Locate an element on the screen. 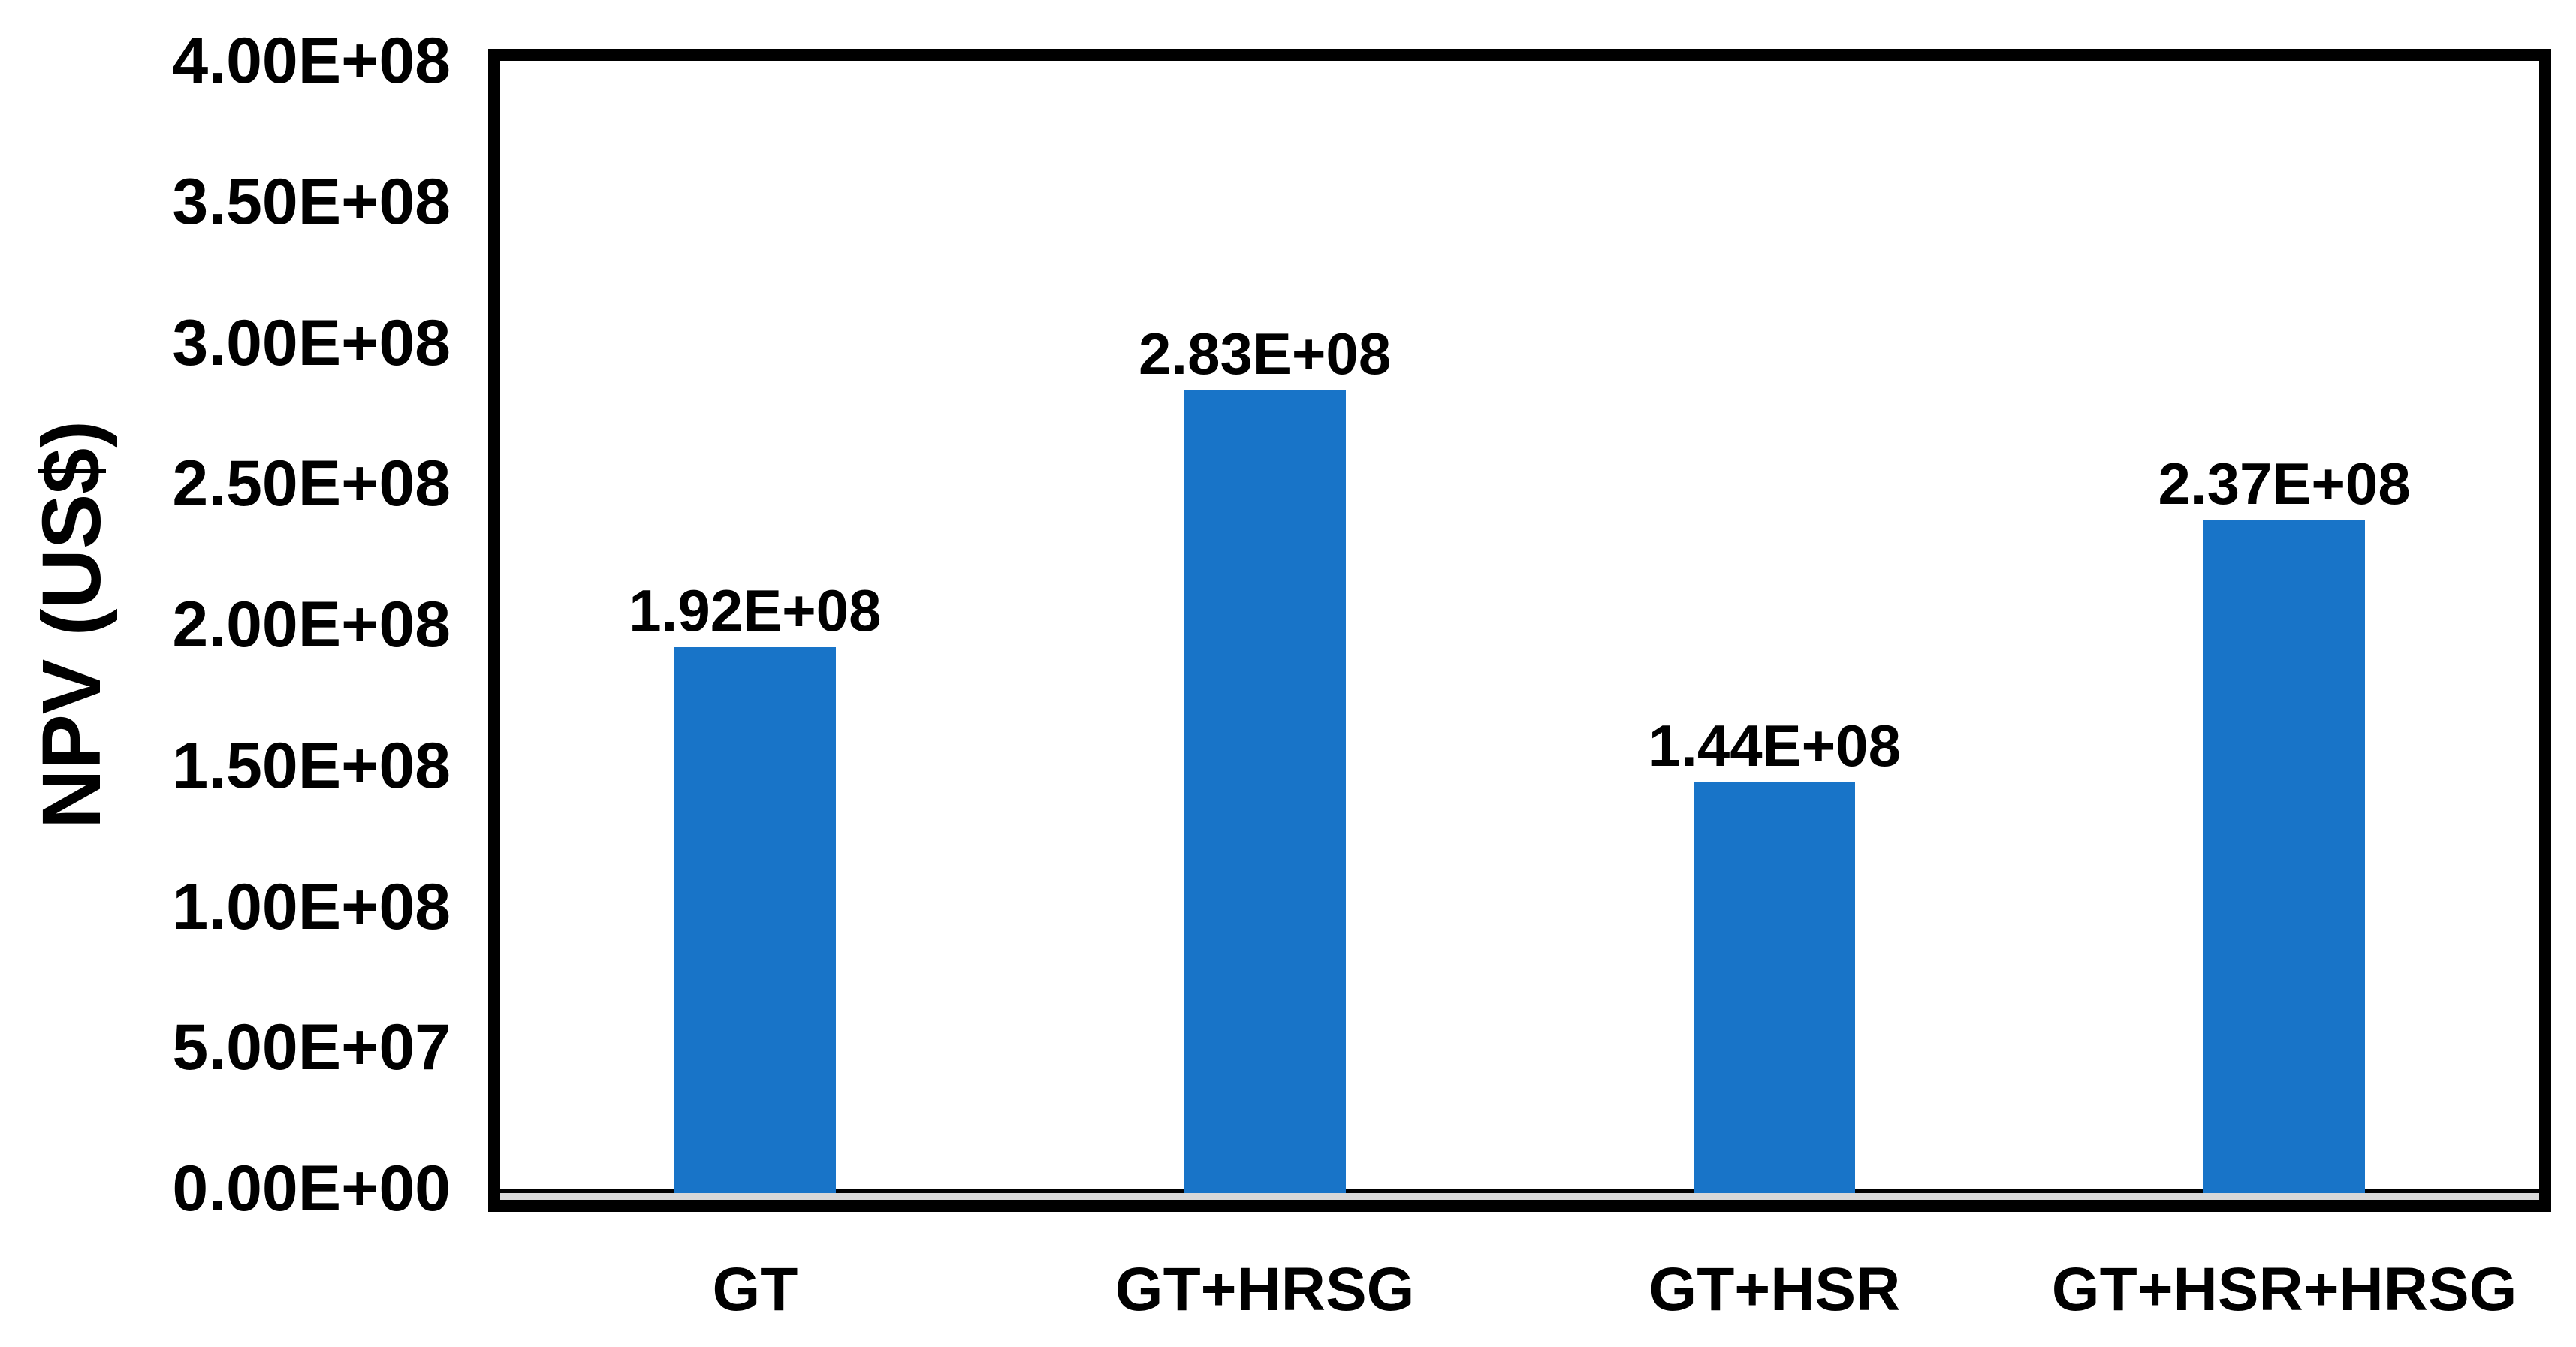 This screenshot has width=2576, height=1347. x-axis-label-GT: GT is located at coordinates (755, 1290).